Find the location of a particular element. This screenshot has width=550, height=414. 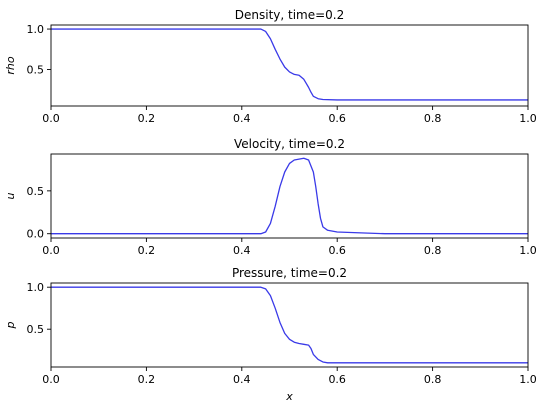

pressure-xlabel: x is located at coordinates (289, 396).